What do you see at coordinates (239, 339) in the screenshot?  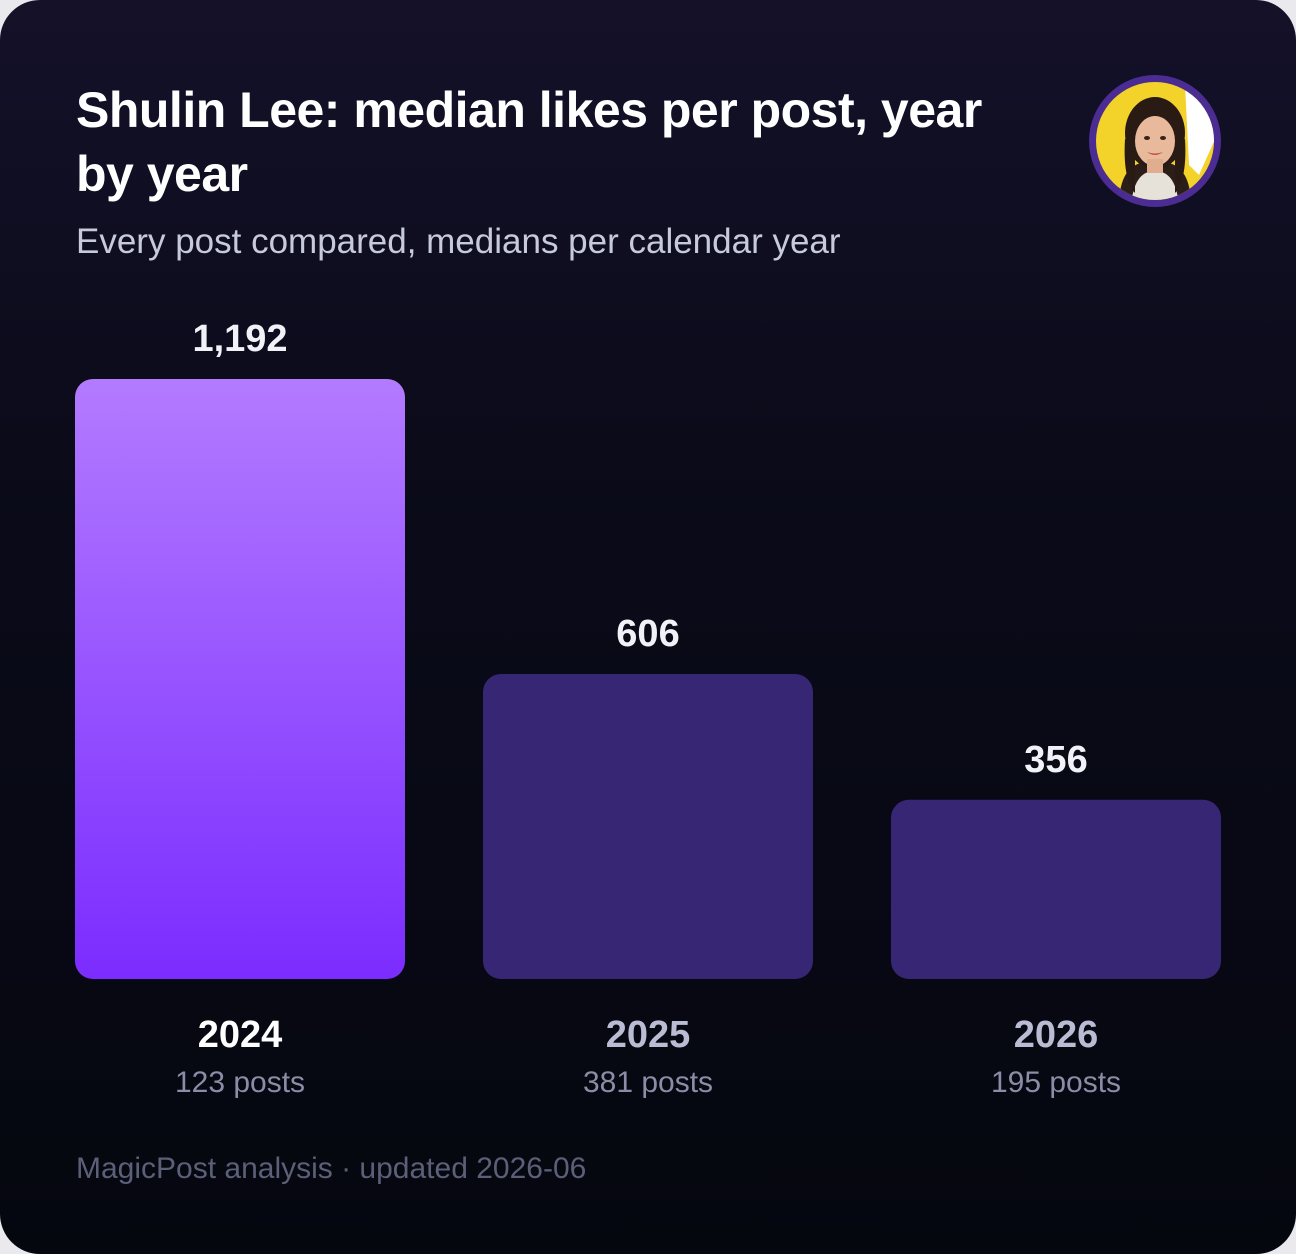 I see `value-label-2024: 1,192` at bounding box center [239, 339].